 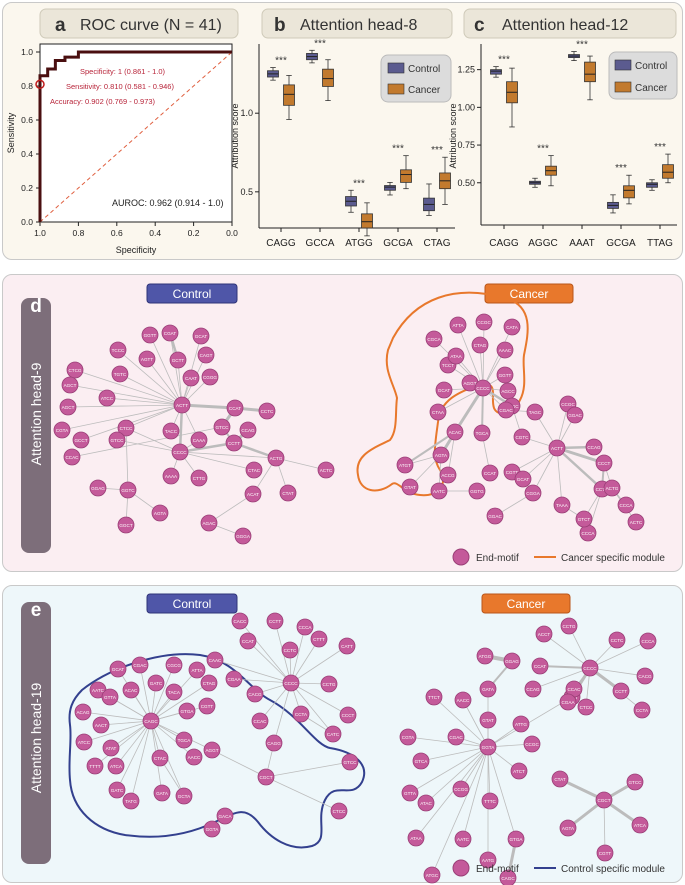 What do you see at coordinates (461, 789) in the screenshot?
I see `net-e-cancer-node-label: CCGG` at bounding box center [461, 789].